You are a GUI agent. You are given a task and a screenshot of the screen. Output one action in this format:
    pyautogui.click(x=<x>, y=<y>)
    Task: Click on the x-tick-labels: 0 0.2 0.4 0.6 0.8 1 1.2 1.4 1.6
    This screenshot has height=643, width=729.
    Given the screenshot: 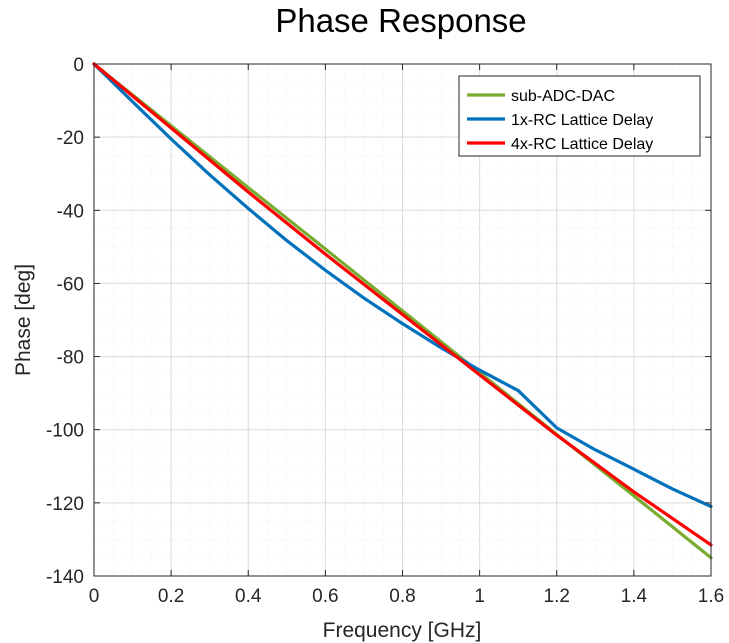 What is the action you would take?
    pyautogui.click(x=407, y=596)
    